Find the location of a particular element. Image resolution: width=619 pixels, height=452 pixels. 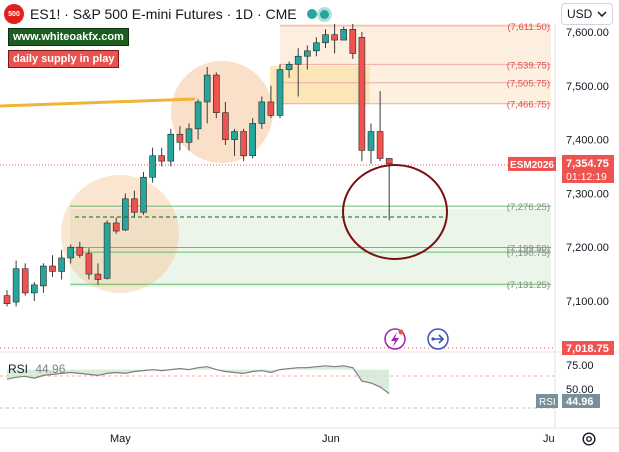

symbol-label-bg is located at coordinates (532, 163).